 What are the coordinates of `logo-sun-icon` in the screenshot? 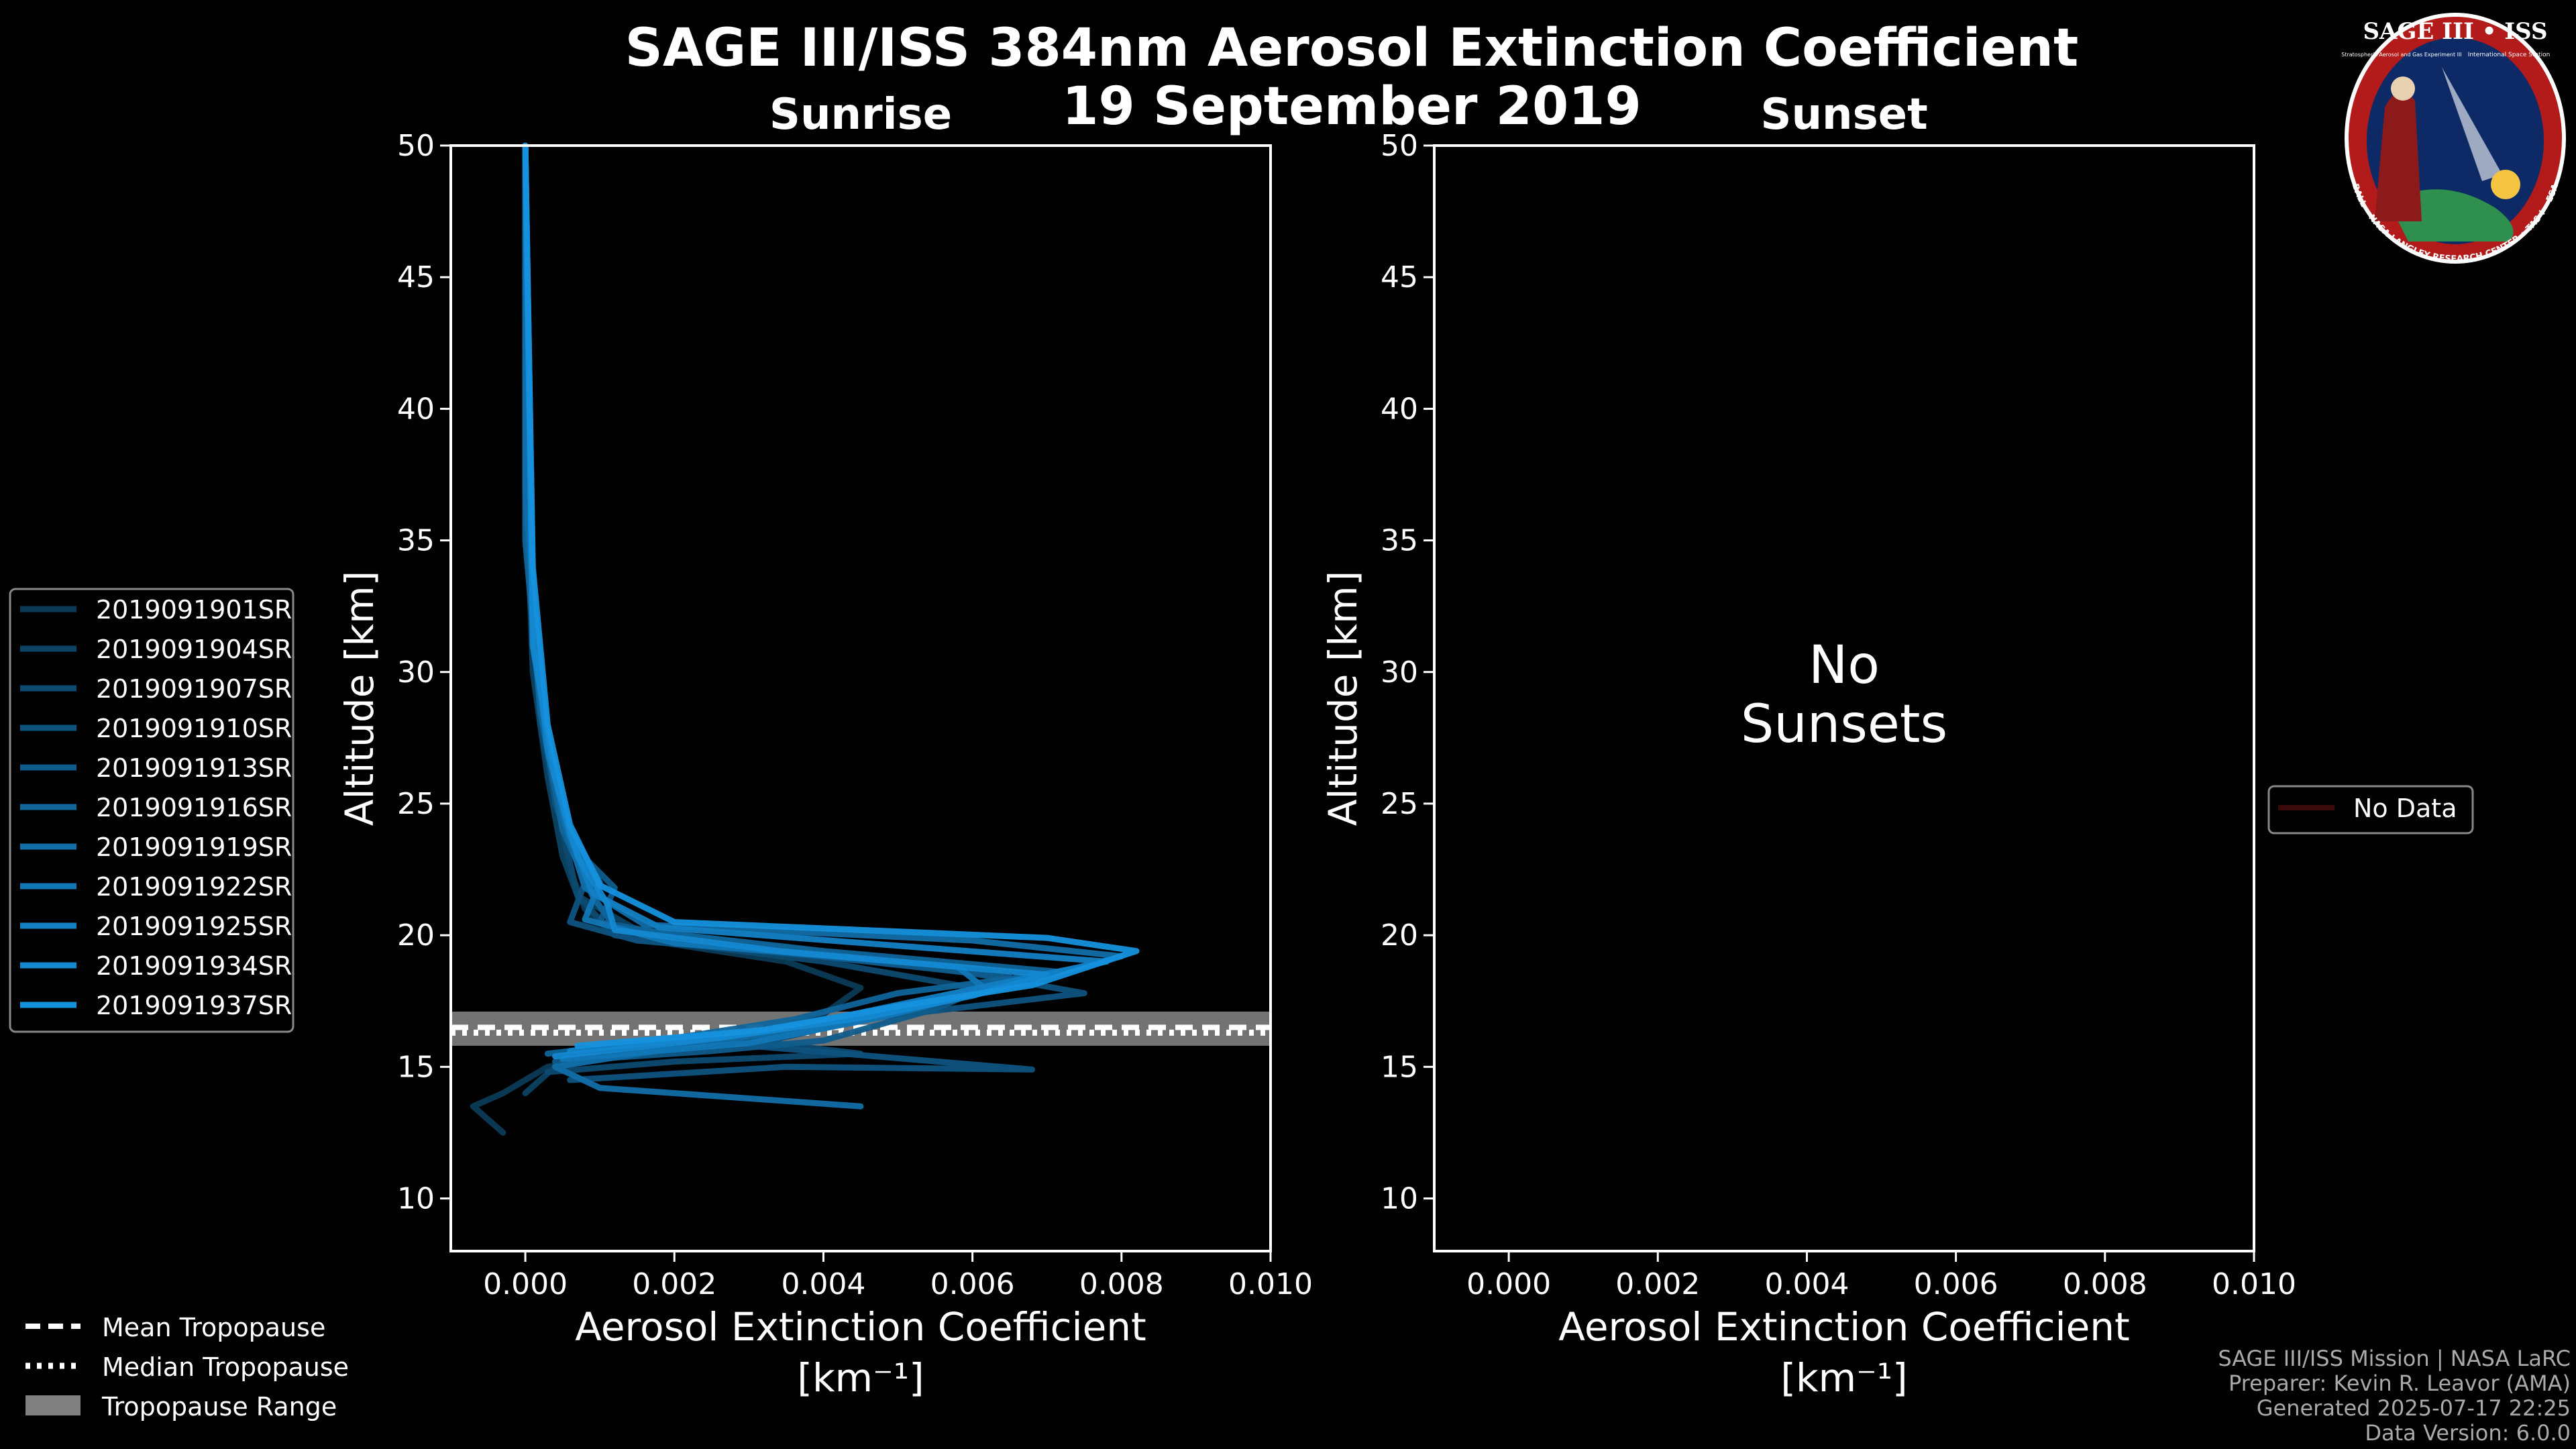 It's located at (2505, 184).